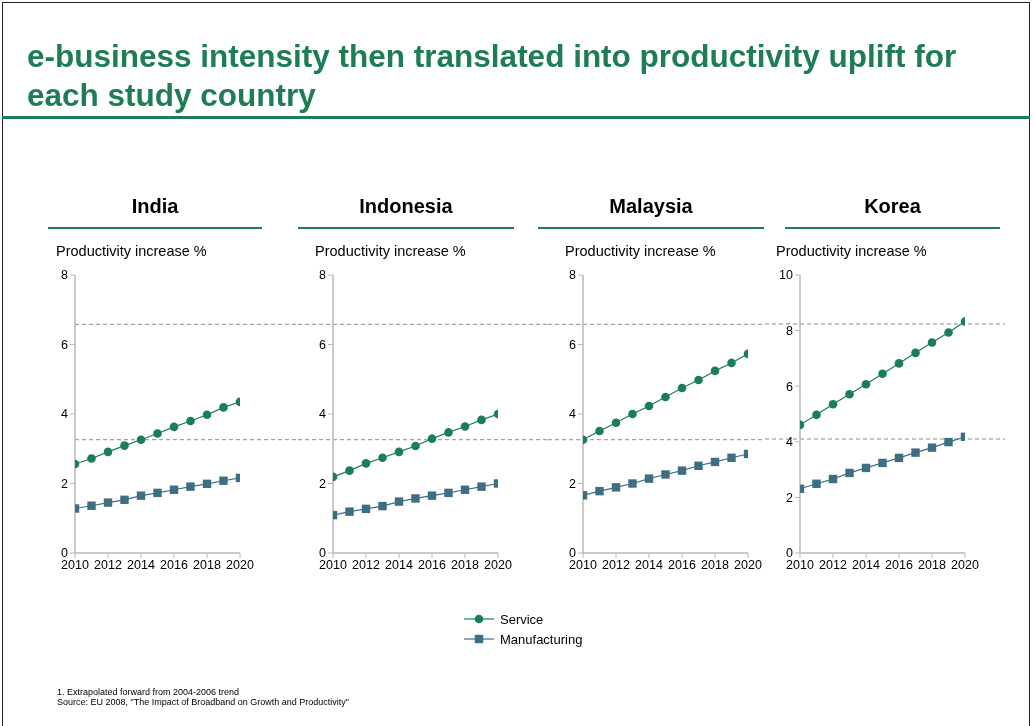 This screenshot has width=1034, height=726. I want to click on legend-label: Manufacturing, so click(541, 639).